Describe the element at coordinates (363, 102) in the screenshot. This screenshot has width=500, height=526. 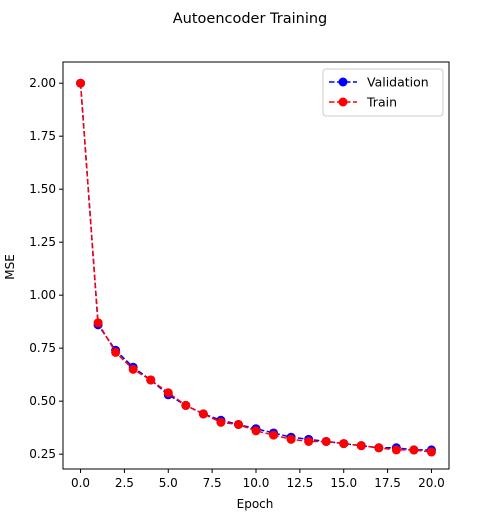
I see `legend-item-train: Train` at that location.